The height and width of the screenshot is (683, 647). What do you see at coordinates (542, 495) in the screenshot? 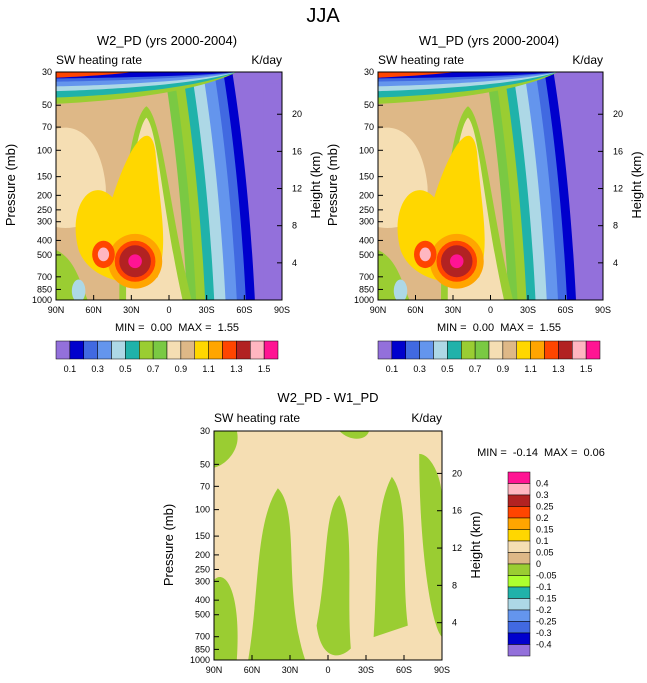
I see `colorbar-label: 0.3` at bounding box center [542, 495].